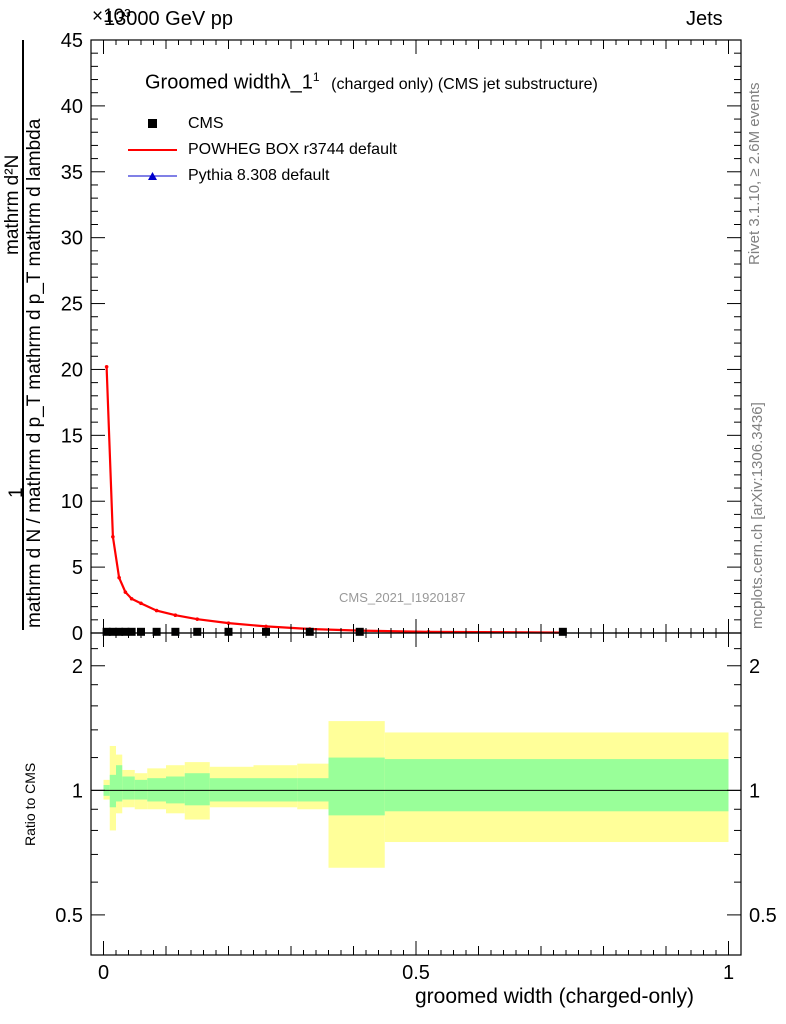  What do you see at coordinates (704, 19) in the screenshot?
I see `header-right: Jets` at bounding box center [704, 19].